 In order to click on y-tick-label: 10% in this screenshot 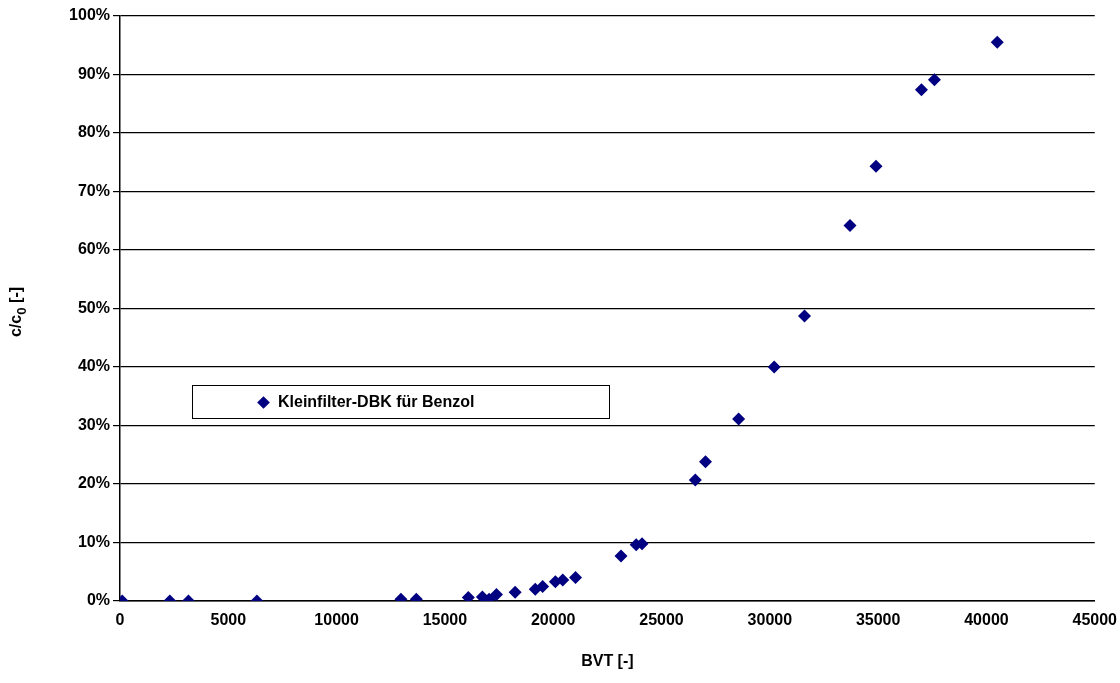, I will do `click(93, 541)`.